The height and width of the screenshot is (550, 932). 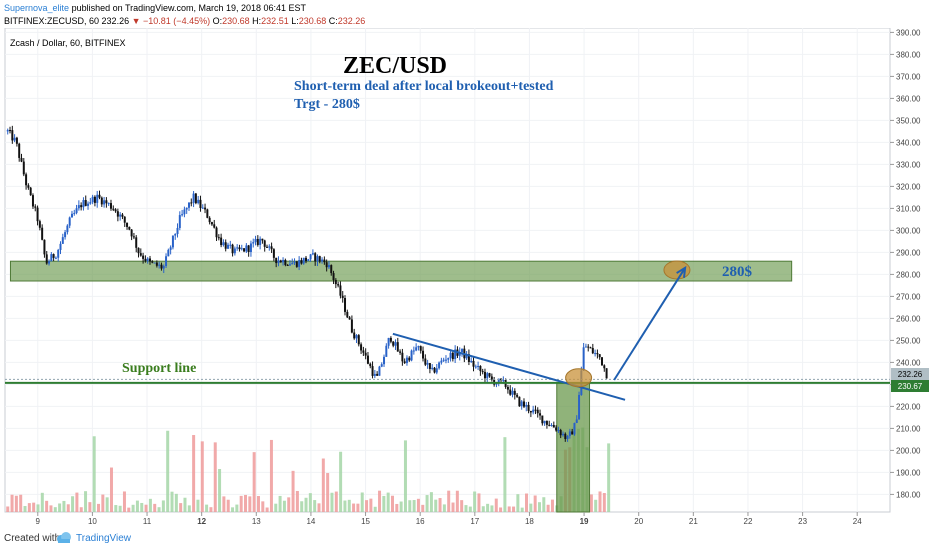 What do you see at coordinates (908, 274) in the screenshot?
I see `y-tick-label: 280.00` at bounding box center [908, 274].